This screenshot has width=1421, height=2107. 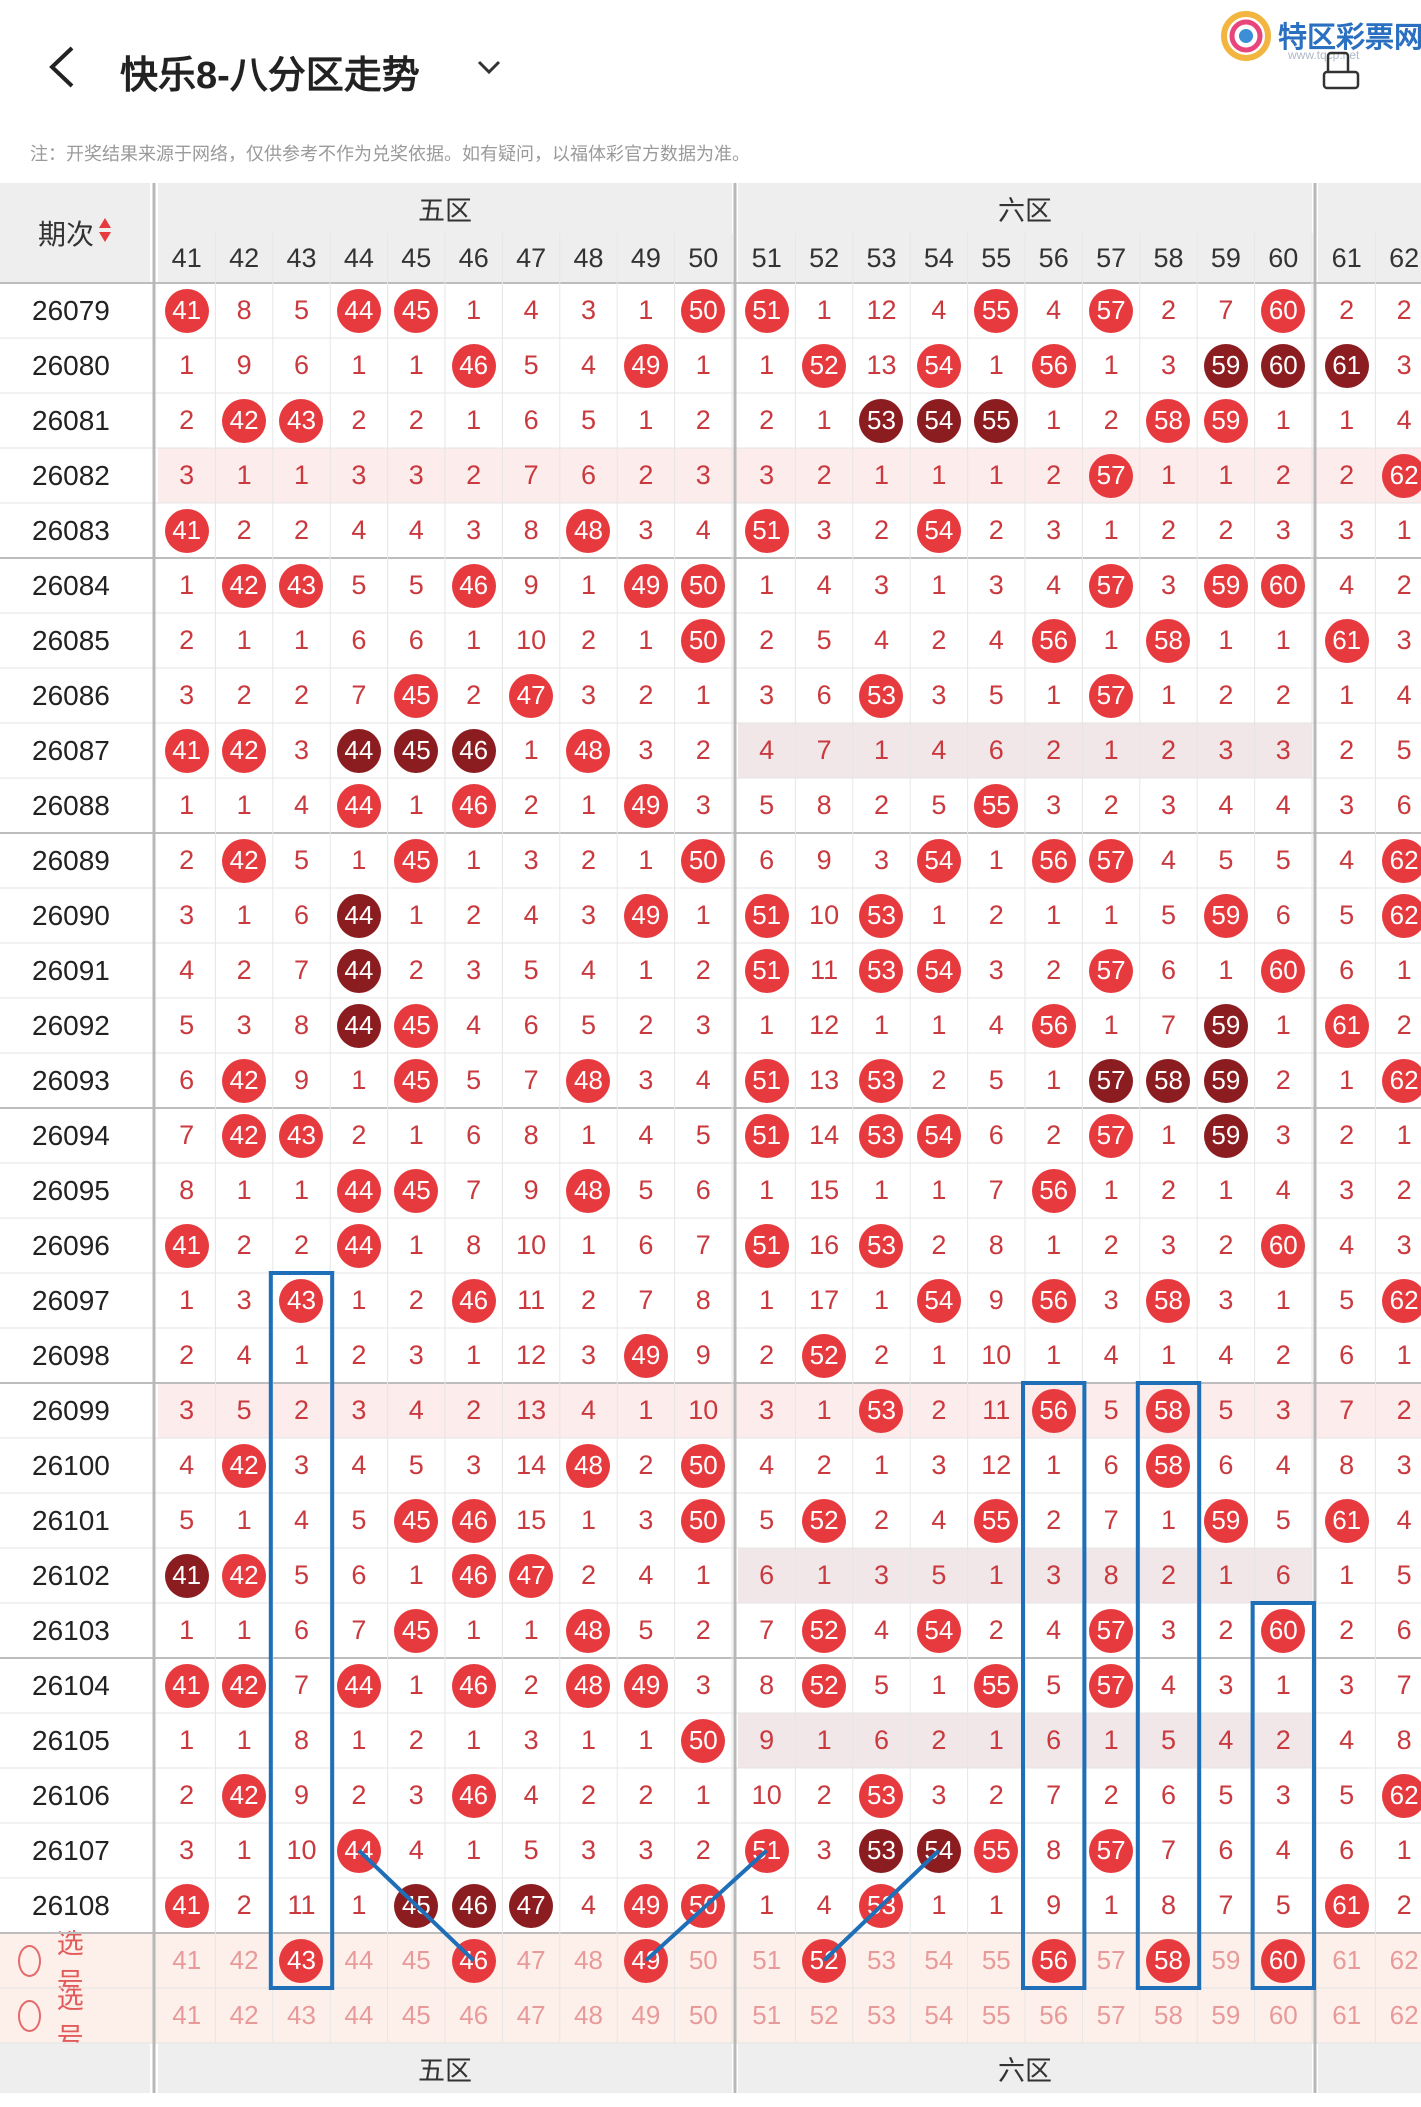 I want to click on picked-number-ball: 60, so click(x=1283, y=1960).